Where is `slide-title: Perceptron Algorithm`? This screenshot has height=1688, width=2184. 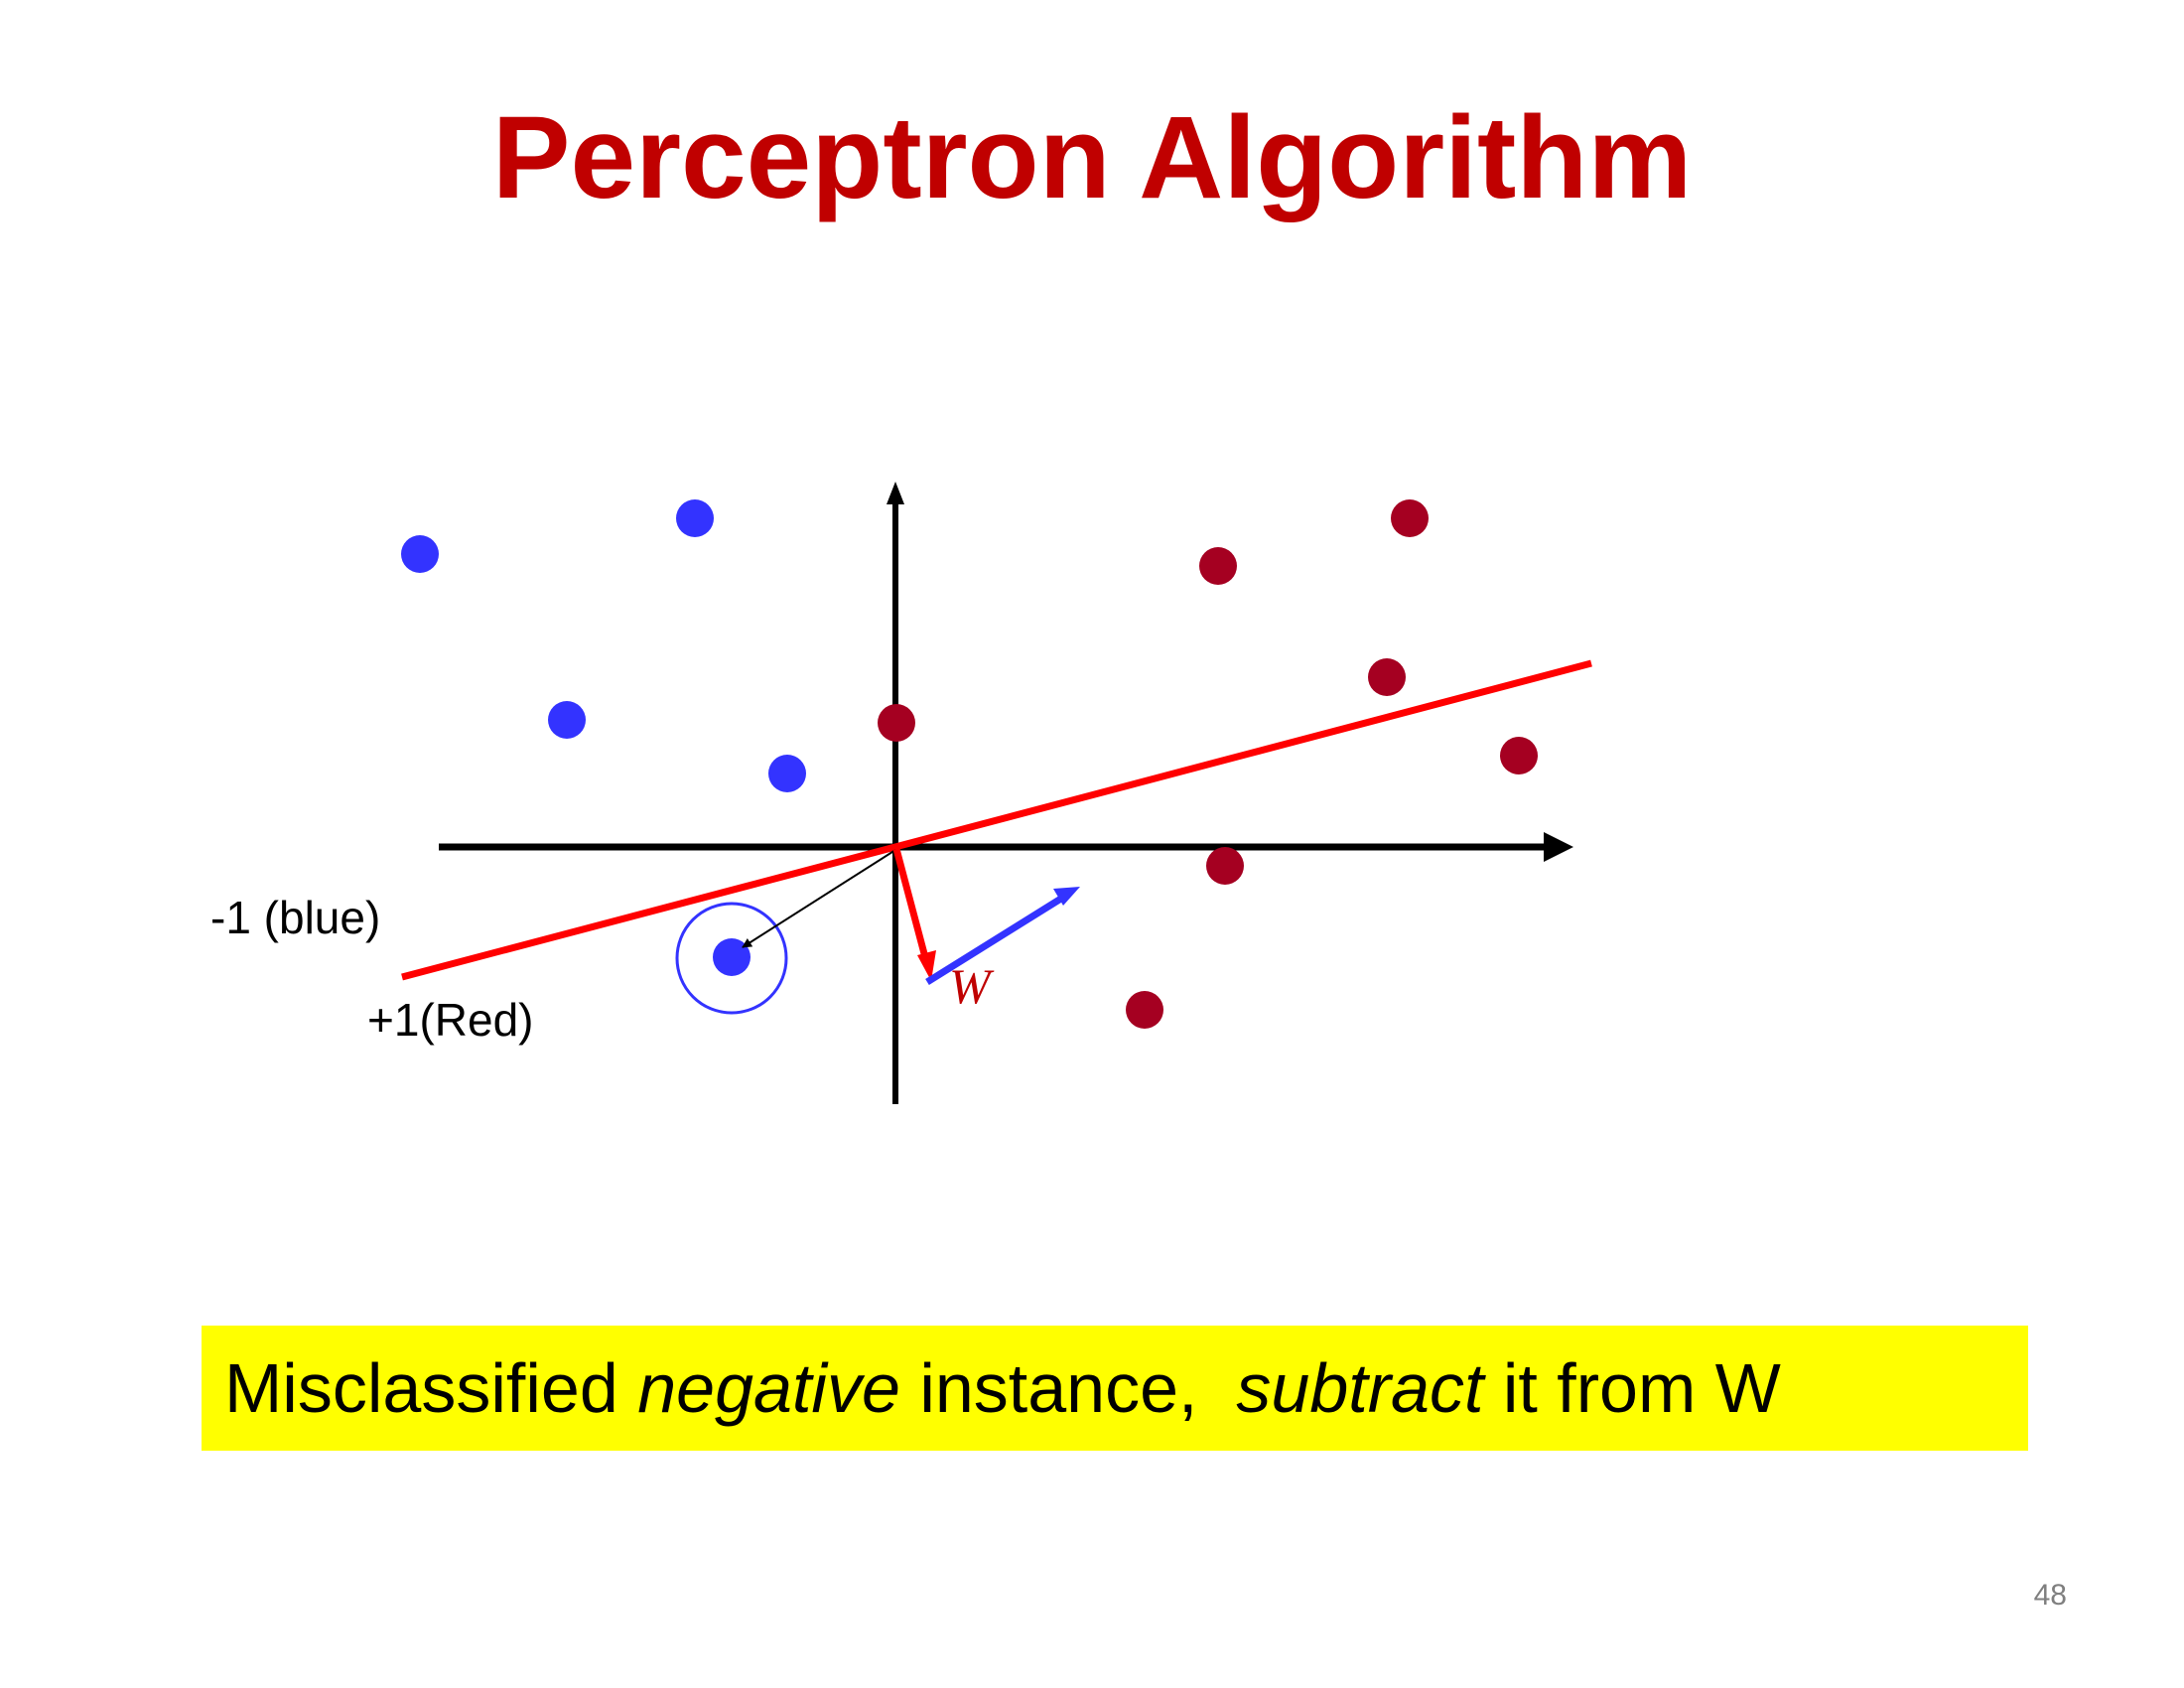 slide-title: Perceptron Algorithm is located at coordinates (1092, 157).